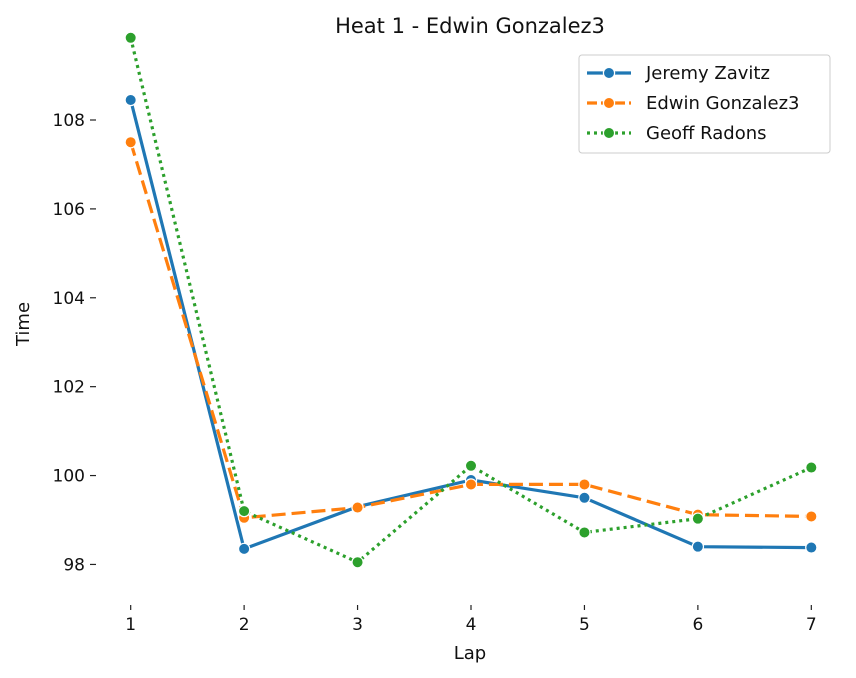 The image size is (856, 678). What do you see at coordinates (23, 324) in the screenshot?
I see `y-axis-label: Time` at bounding box center [23, 324].